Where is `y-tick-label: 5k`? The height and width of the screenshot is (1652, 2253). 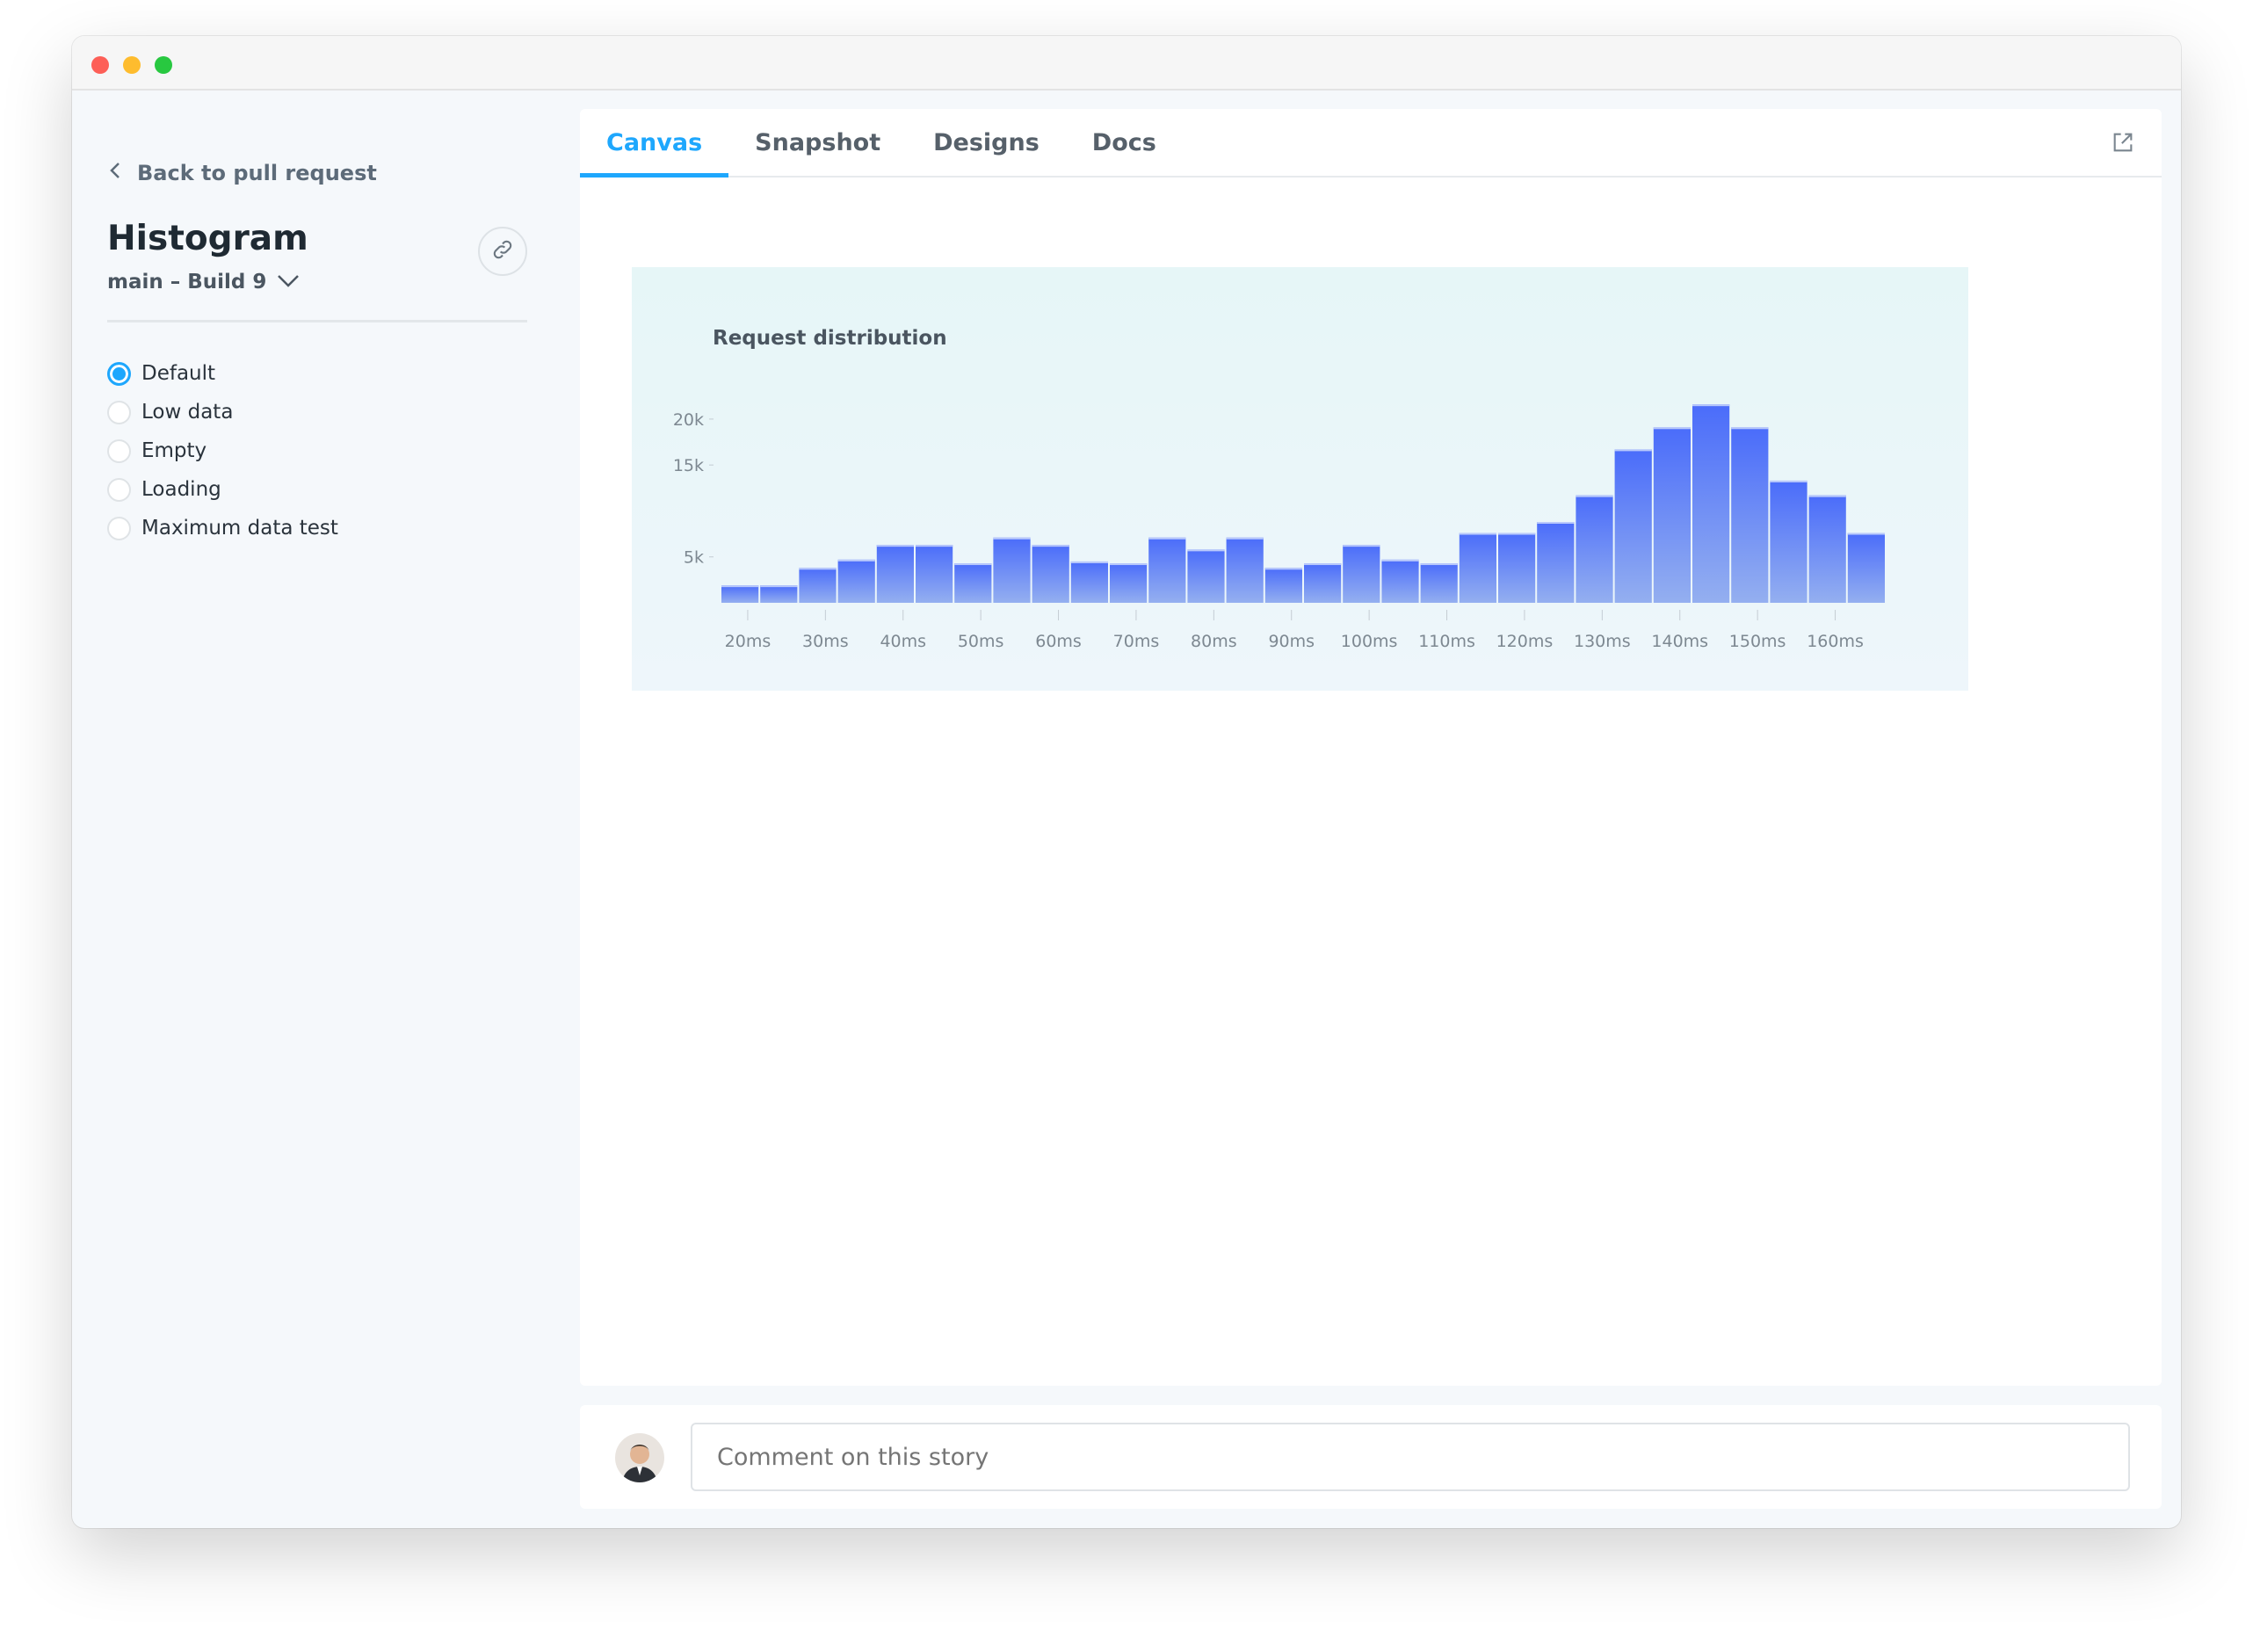
y-tick-label: 5k is located at coordinates (694, 558).